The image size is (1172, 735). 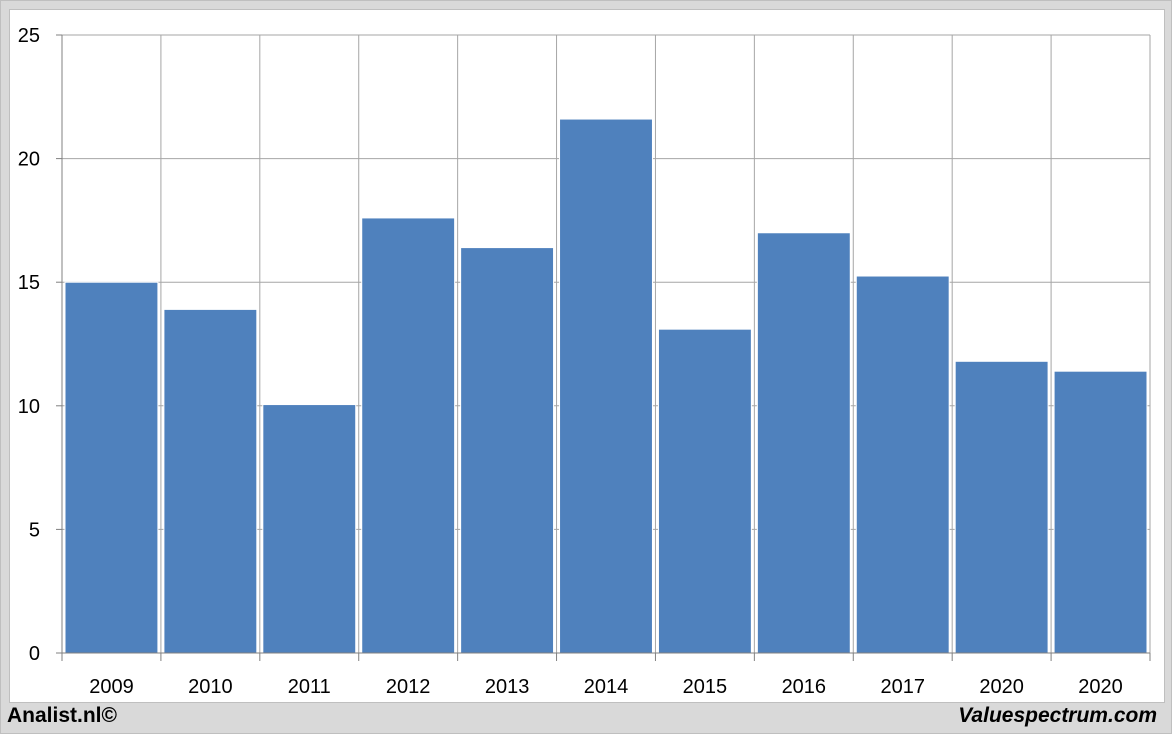 What do you see at coordinates (29, 407) in the screenshot?
I see `y-tick-label: 10` at bounding box center [29, 407].